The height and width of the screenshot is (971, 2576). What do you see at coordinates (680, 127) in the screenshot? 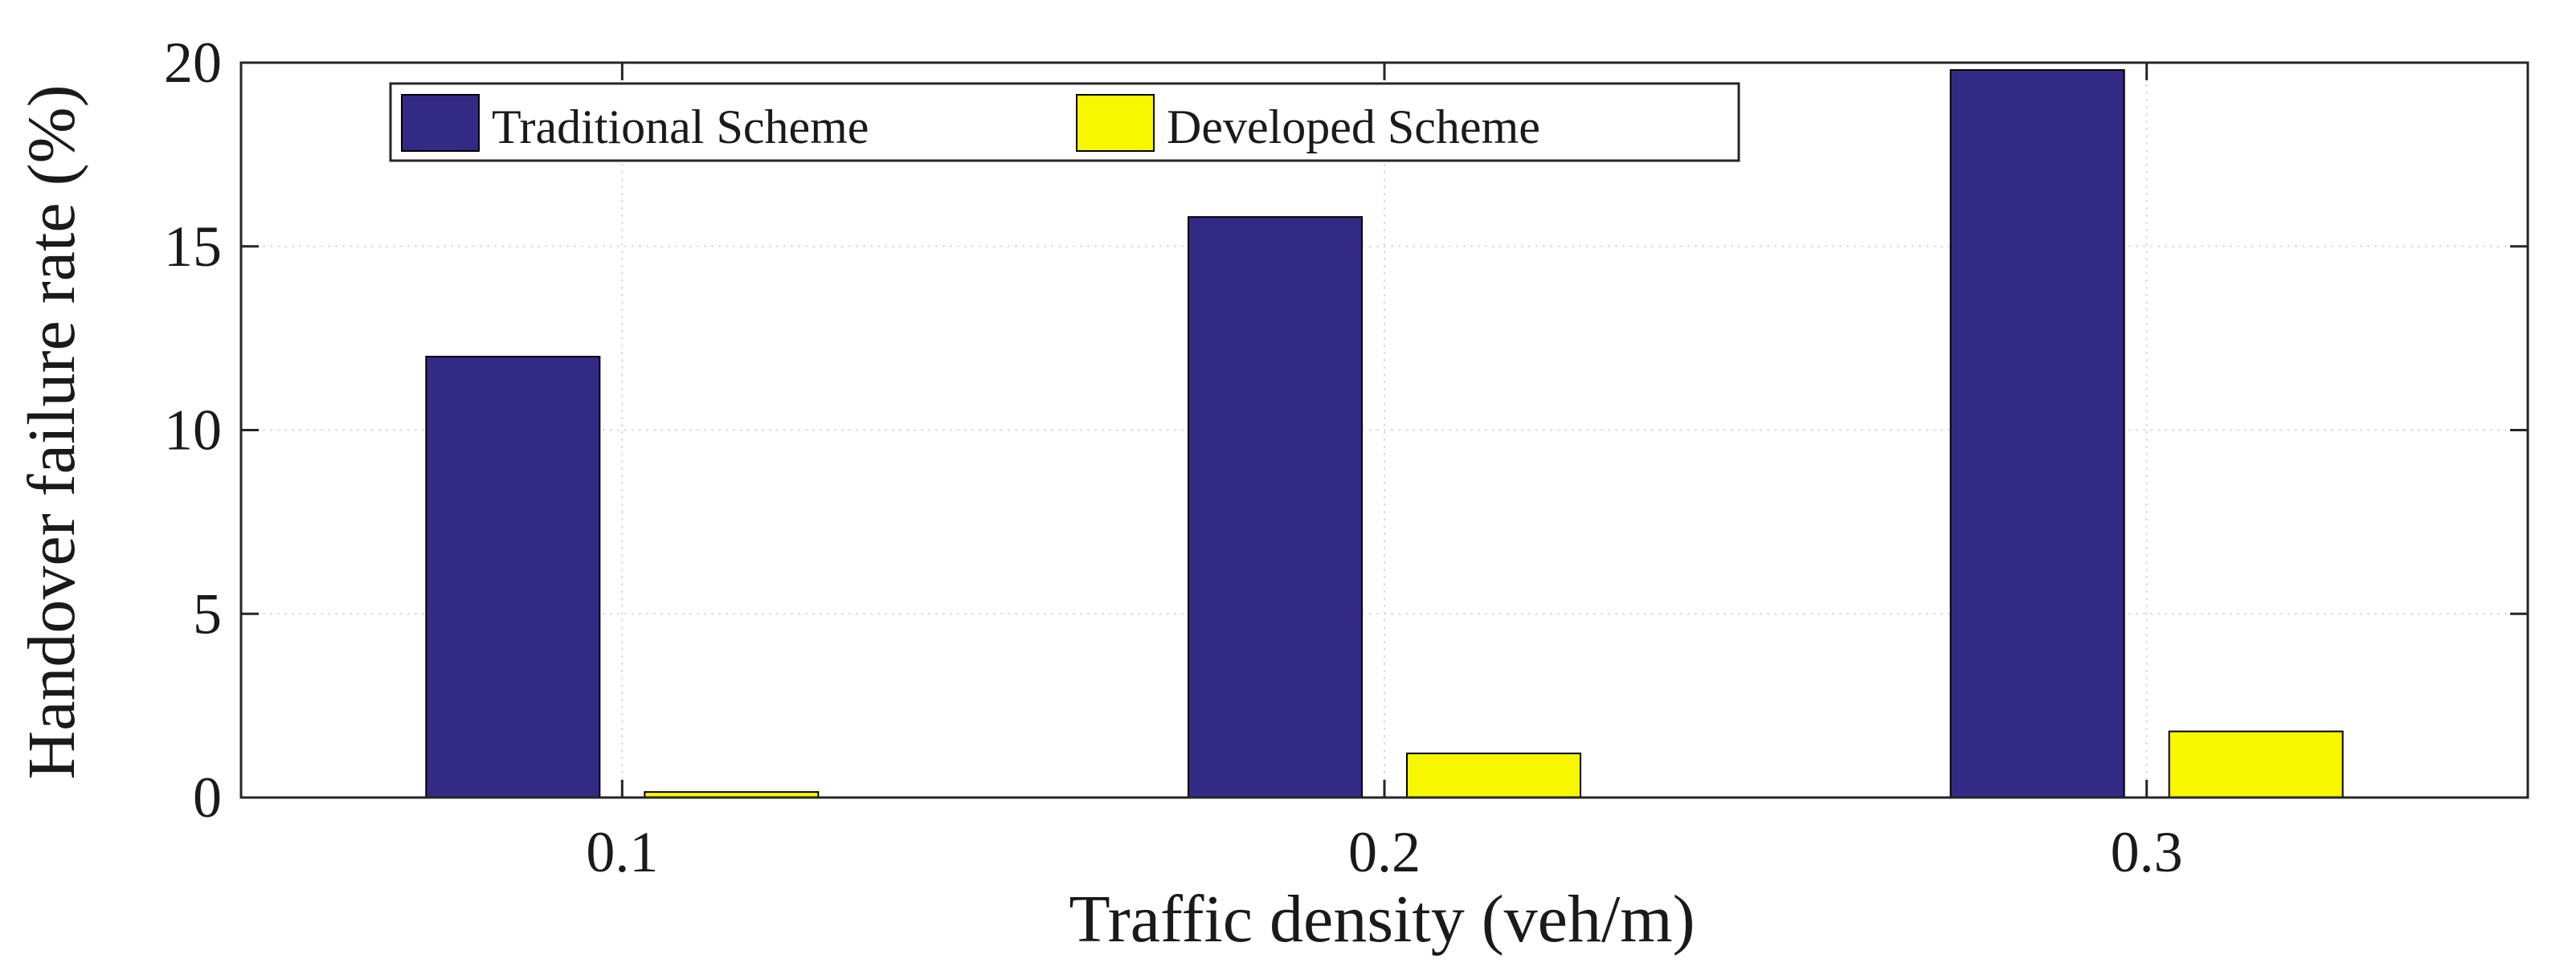
I see `legend-label-traditional: Traditional Scheme` at bounding box center [680, 127].